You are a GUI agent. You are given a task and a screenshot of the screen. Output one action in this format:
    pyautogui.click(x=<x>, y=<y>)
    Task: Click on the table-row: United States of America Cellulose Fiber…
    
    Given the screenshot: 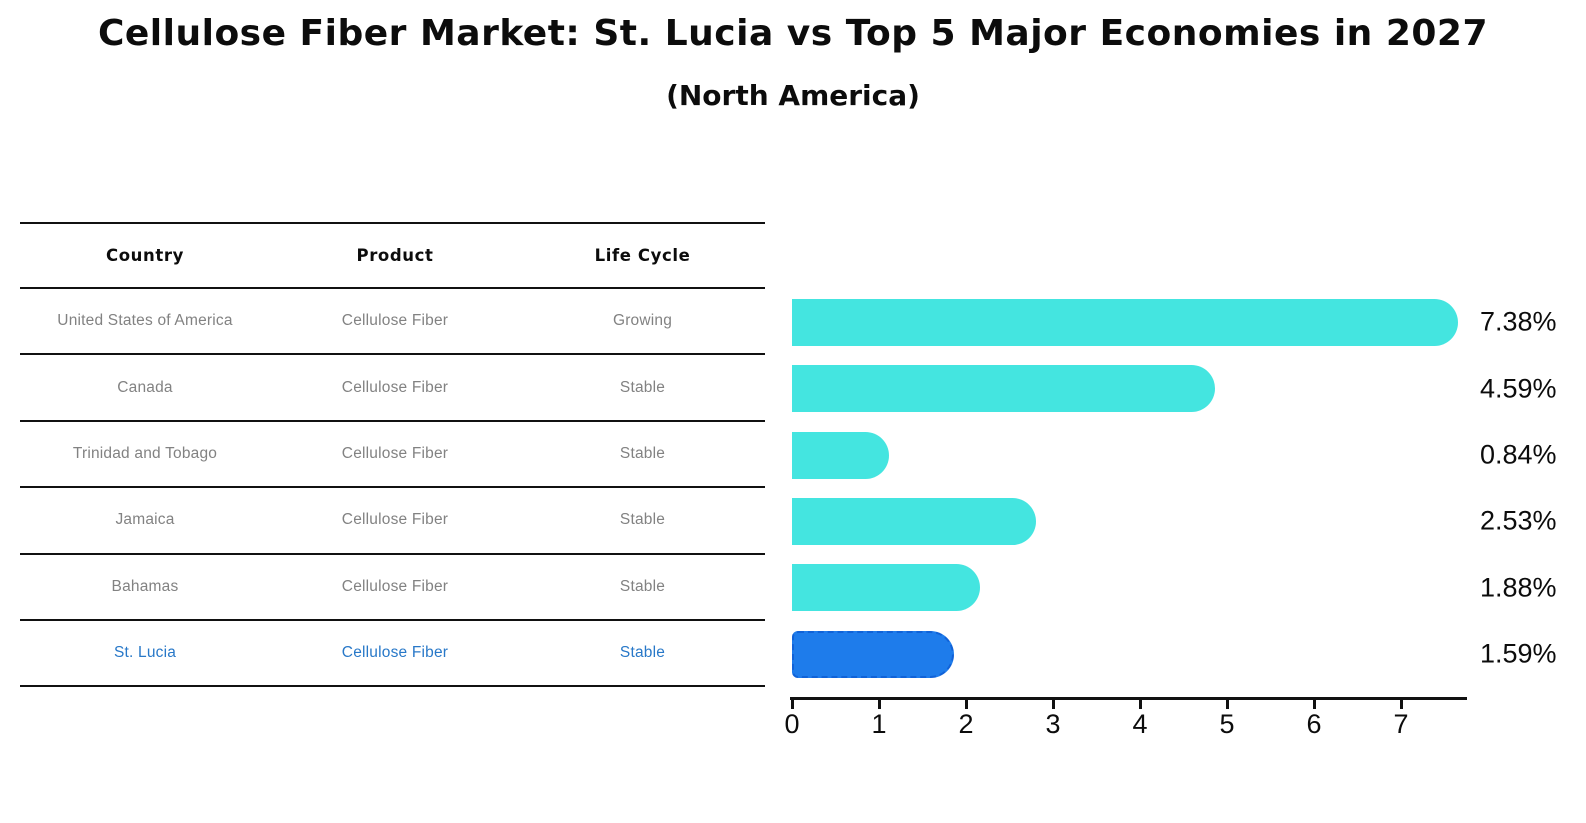 What is the action you would take?
    pyautogui.click(x=392, y=322)
    